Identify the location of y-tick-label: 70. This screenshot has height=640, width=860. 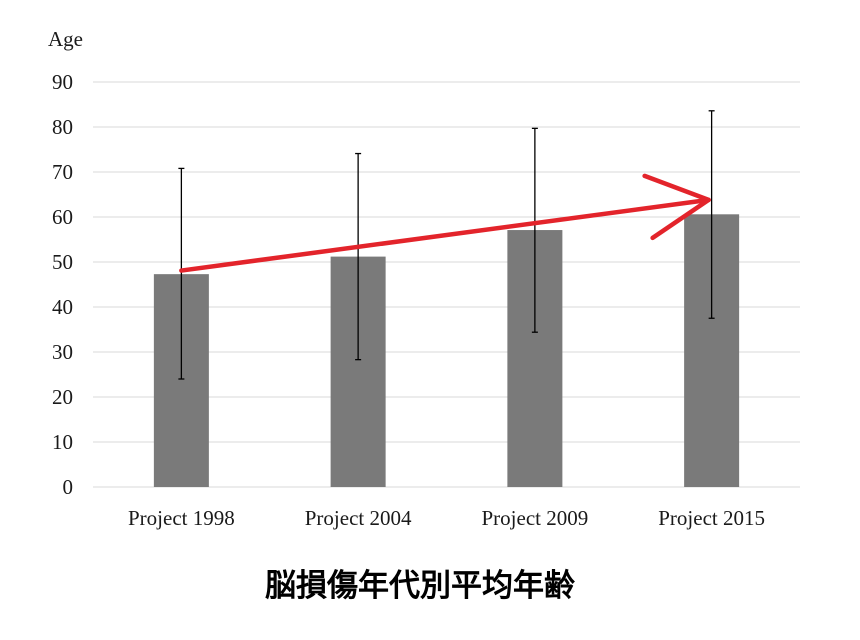
(62, 172).